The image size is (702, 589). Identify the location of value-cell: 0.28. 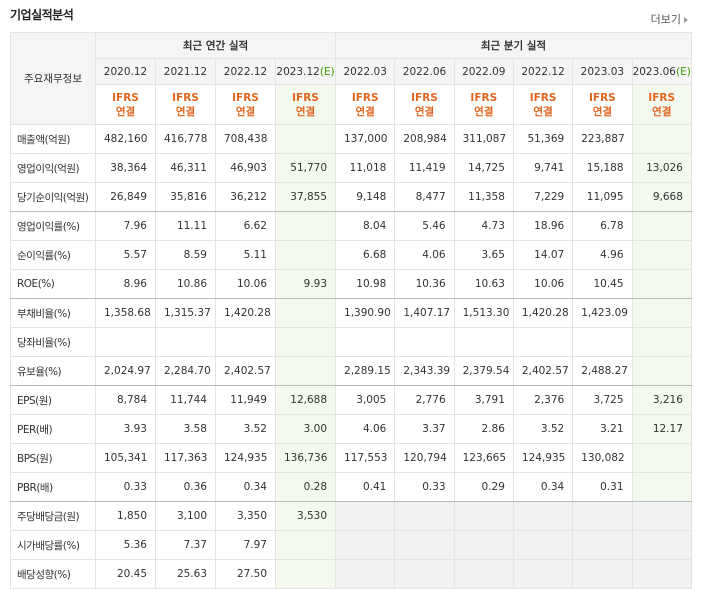
(305, 487).